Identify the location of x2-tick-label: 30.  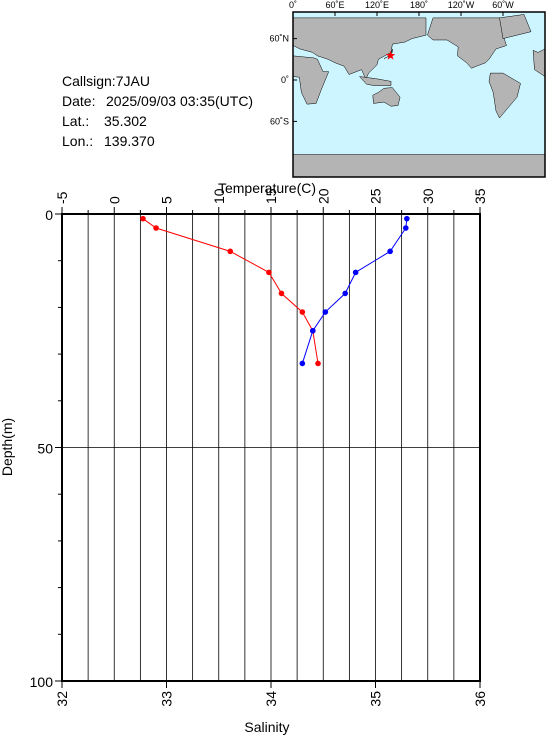
(428, 196).